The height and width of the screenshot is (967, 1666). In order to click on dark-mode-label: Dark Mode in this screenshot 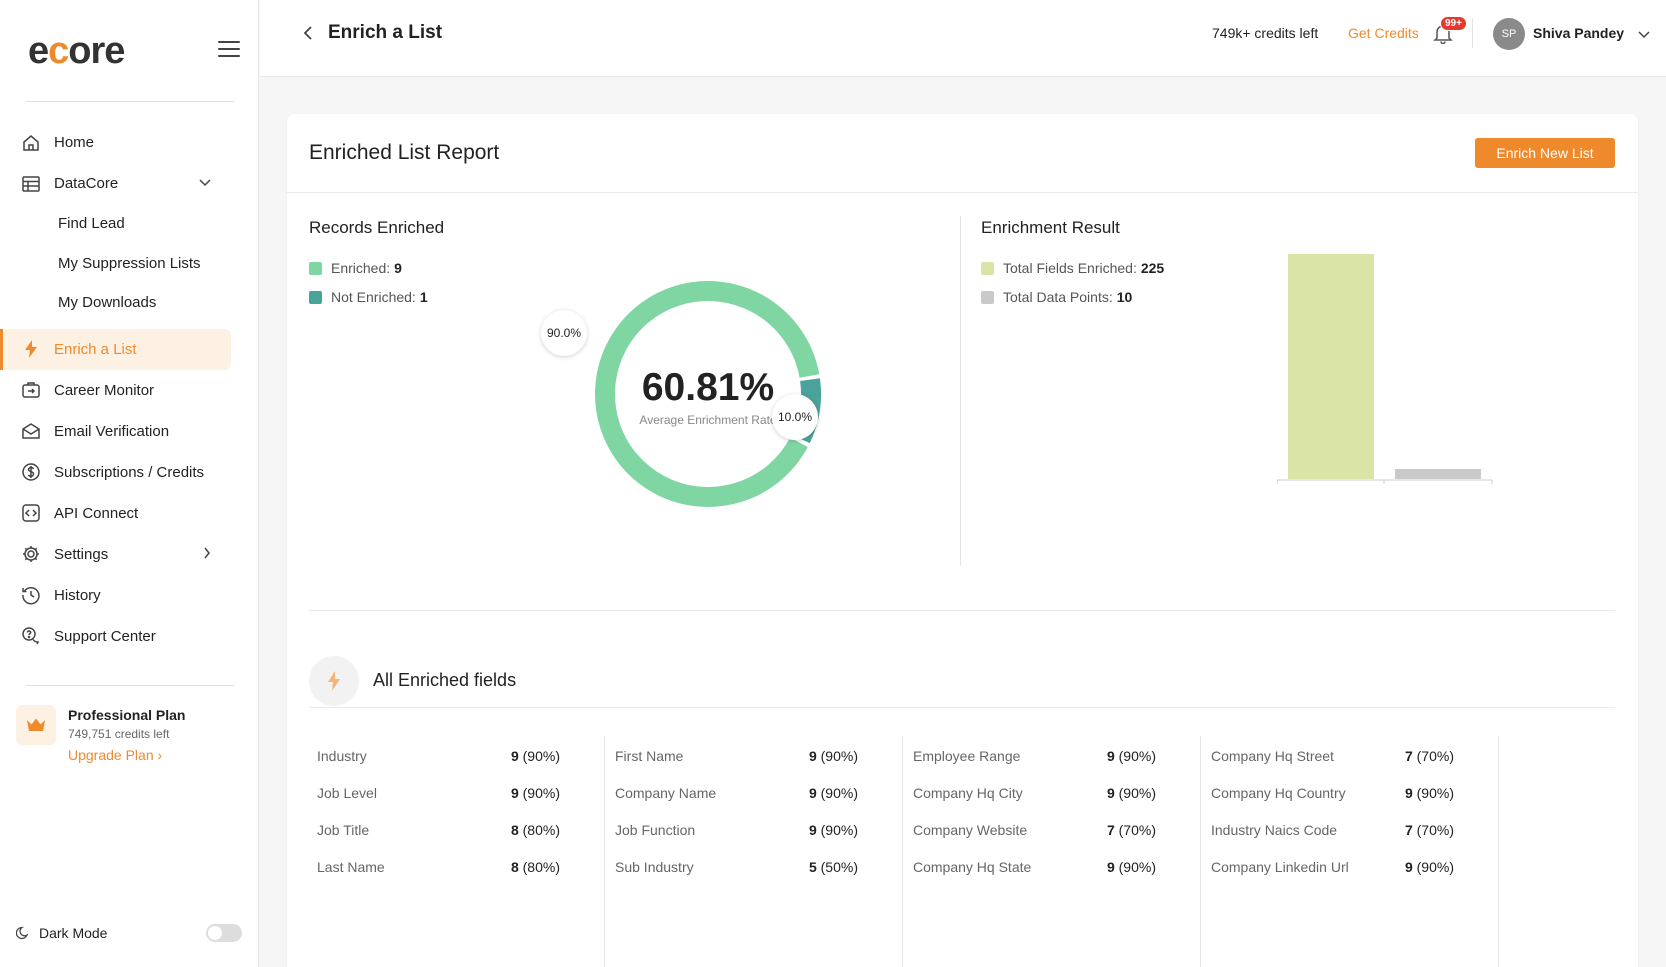, I will do `click(73, 933)`.